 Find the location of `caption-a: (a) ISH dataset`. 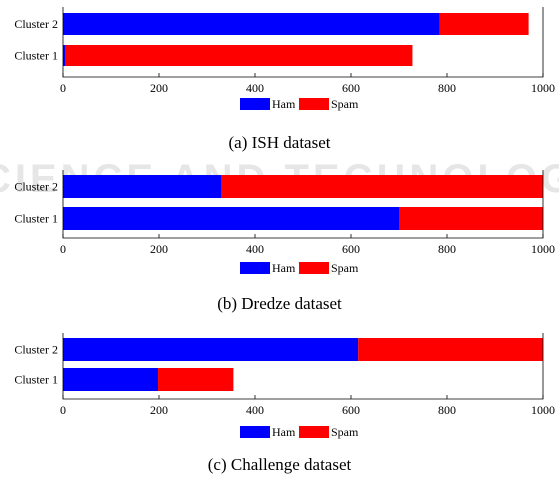

caption-a: (a) ISH dataset is located at coordinates (279, 142).